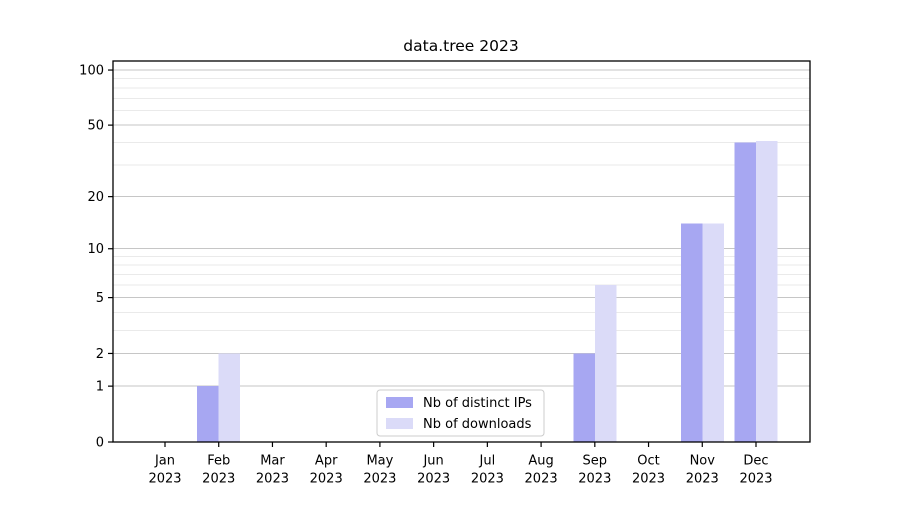  I want to click on x-tick-label-month: Apr, so click(326, 461).